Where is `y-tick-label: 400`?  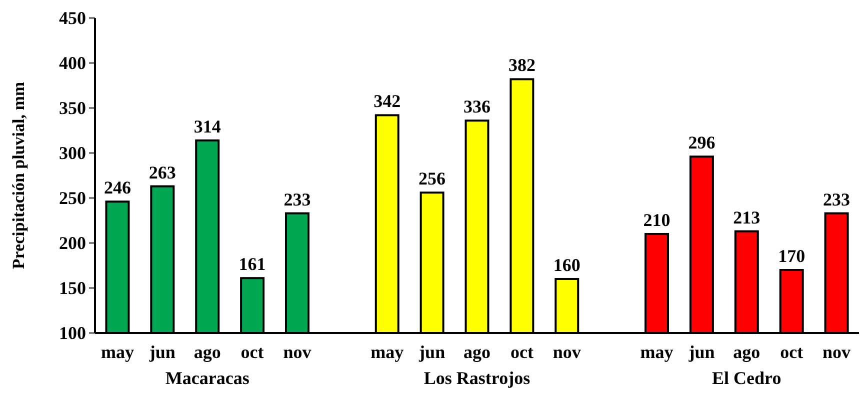
y-tick-label: 400 is located at coordinates (72, 62).